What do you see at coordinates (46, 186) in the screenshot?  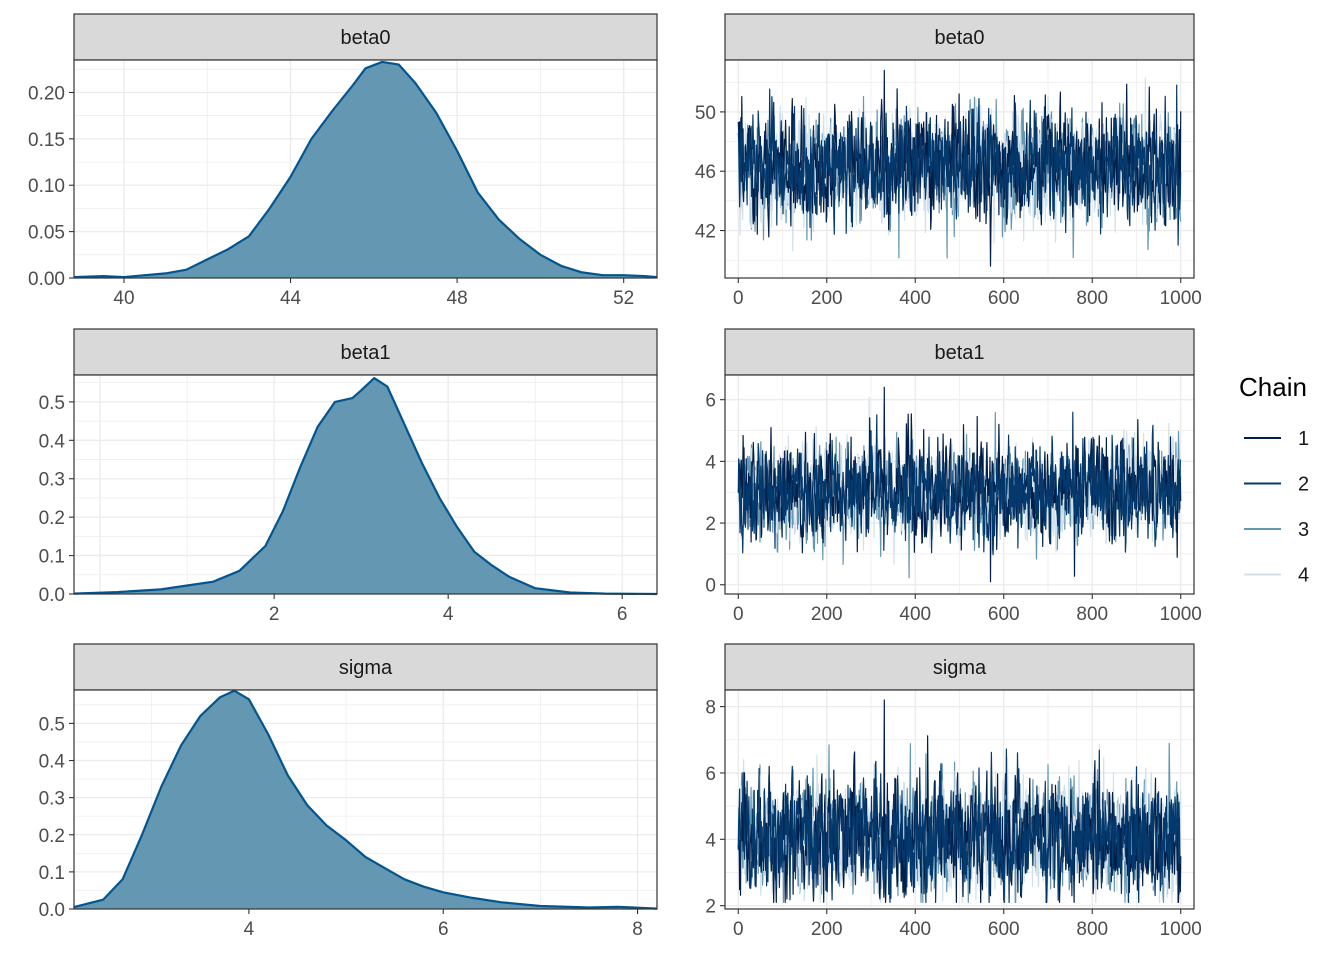 I see `y-tick-label: 0.10` at bounding box center [46, 186].